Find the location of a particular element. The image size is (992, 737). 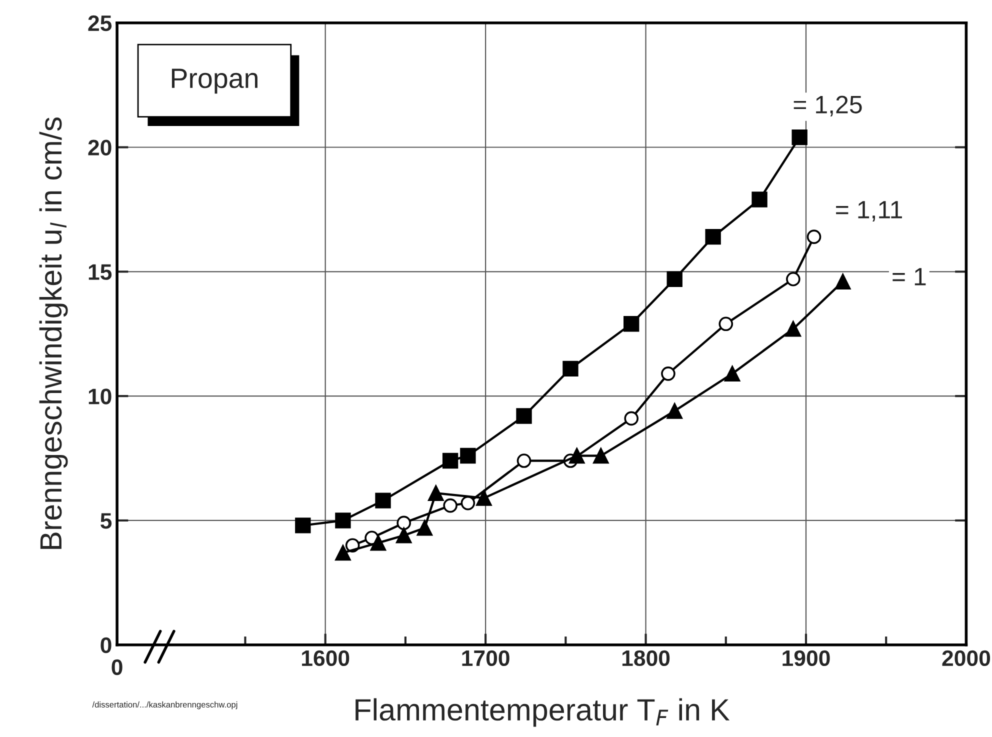

y-tick-label: 0 is located at coordinates (106, 645).